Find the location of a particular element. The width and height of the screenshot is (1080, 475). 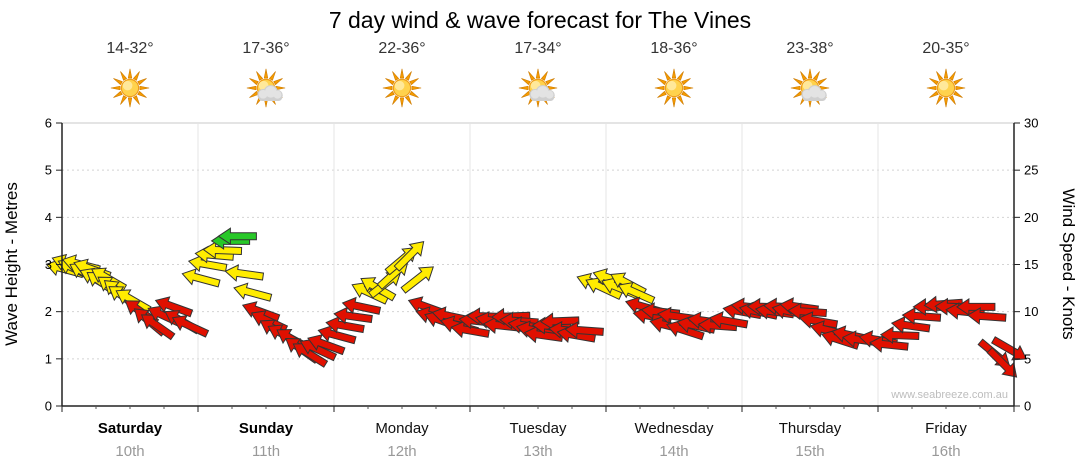

day-label: Monday is located at coordinates (402, 428).